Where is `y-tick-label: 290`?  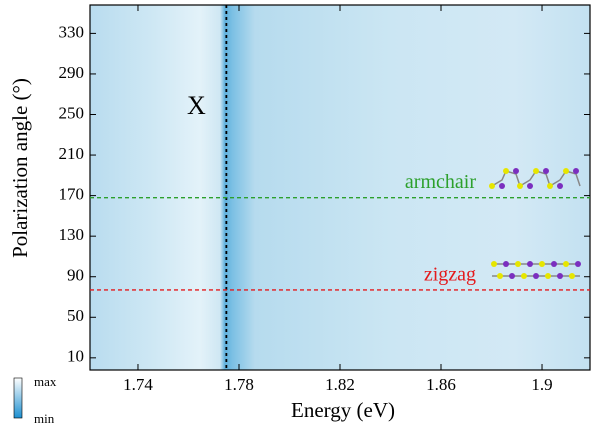
y-tick-label: 290 is located at coordinates (72, 72).